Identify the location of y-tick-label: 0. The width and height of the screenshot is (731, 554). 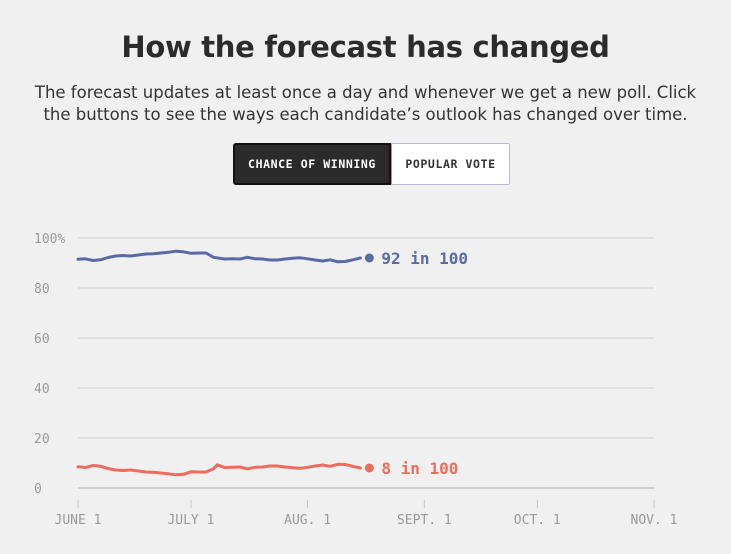
(38, 489).